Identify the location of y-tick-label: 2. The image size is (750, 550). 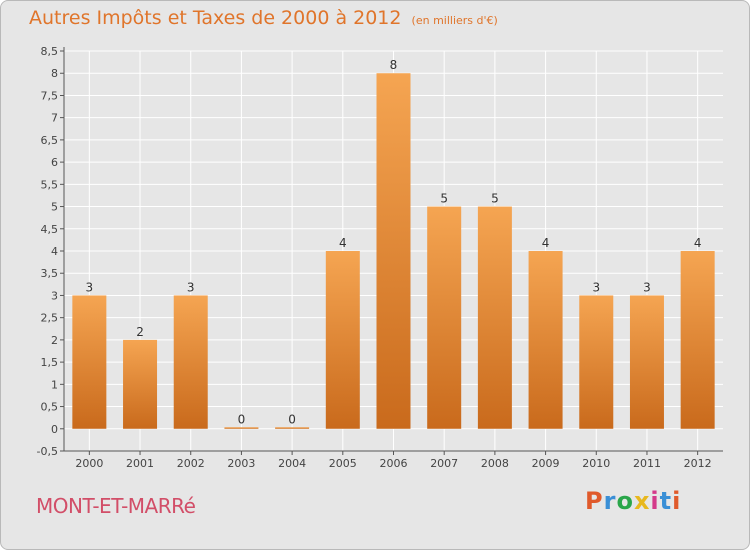
(54, 340).